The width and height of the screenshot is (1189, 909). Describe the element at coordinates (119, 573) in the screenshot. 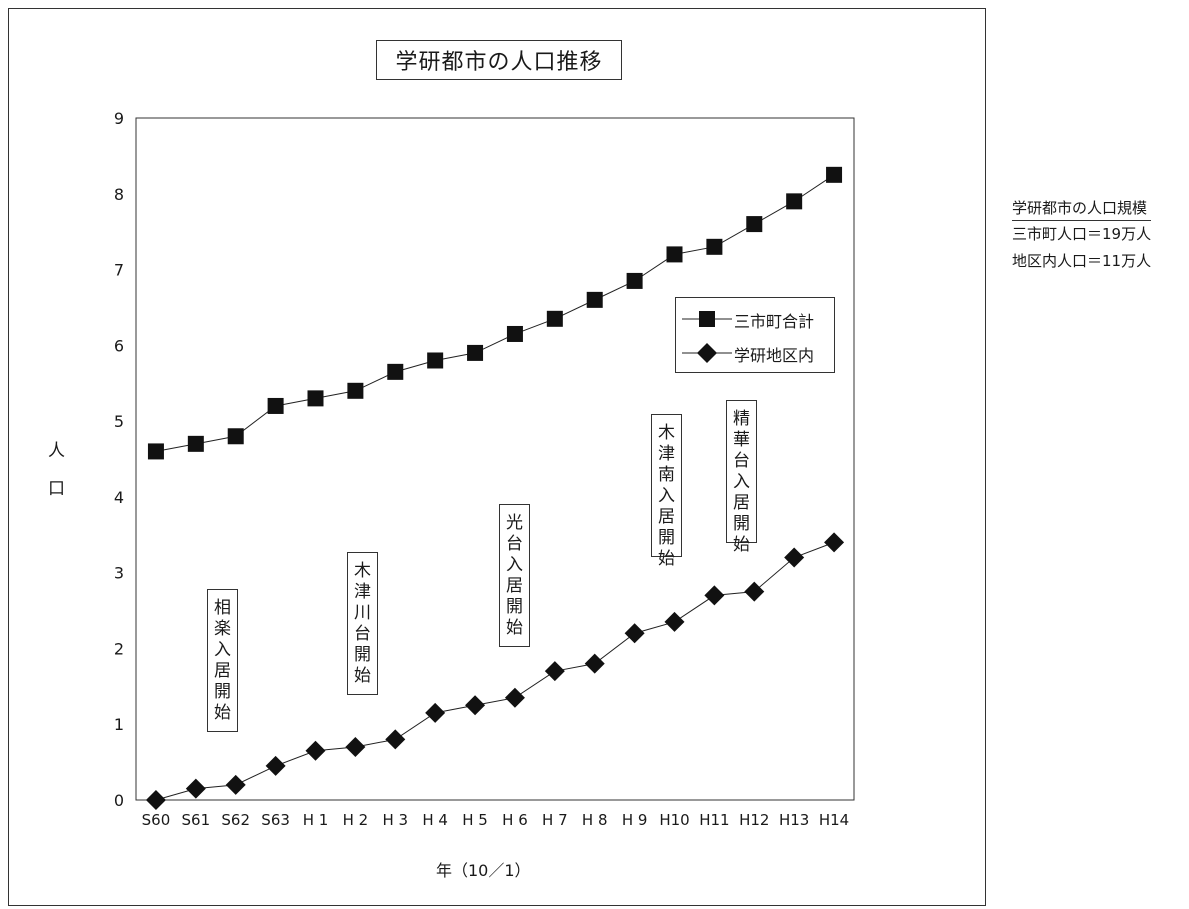

I see `y-tick-label: 3` at that location.